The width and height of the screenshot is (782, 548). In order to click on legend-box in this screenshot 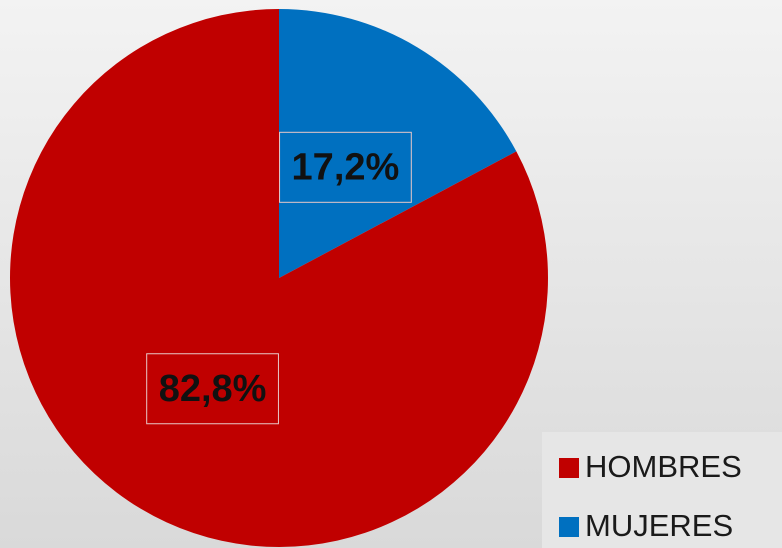, I will do `click(662, 490)`.